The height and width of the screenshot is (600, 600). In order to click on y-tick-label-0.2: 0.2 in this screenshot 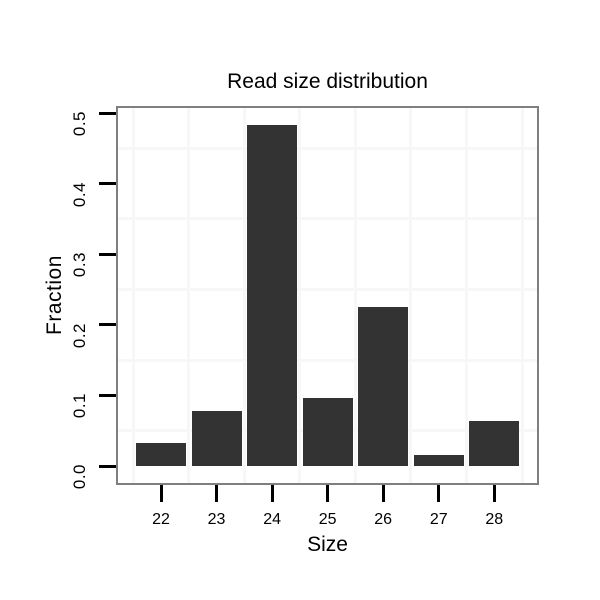, I will do `click(79, 335)`.